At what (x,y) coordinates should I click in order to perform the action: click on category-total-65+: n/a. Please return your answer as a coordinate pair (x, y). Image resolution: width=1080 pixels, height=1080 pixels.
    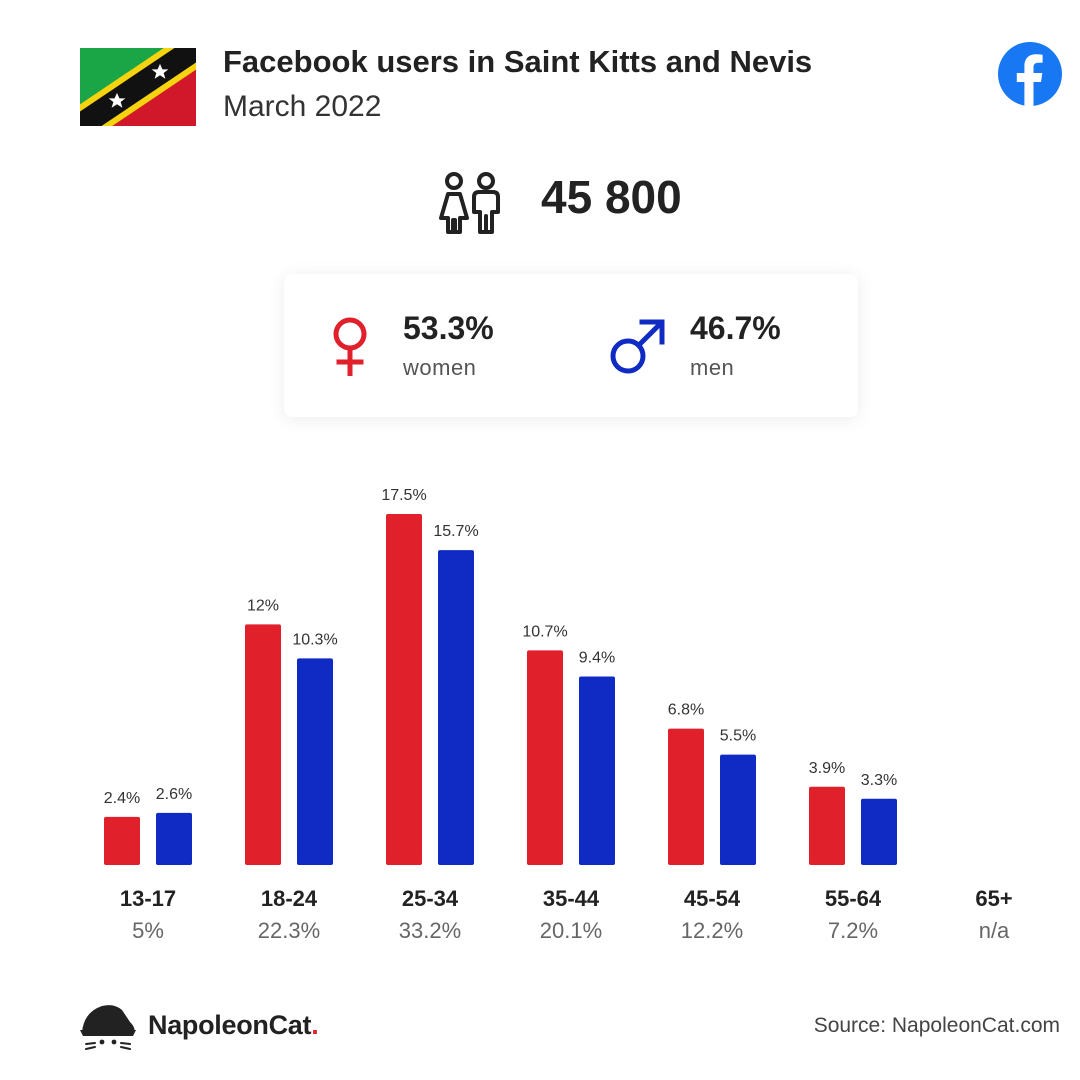
    Looking at the image, I should click on (994, 930).